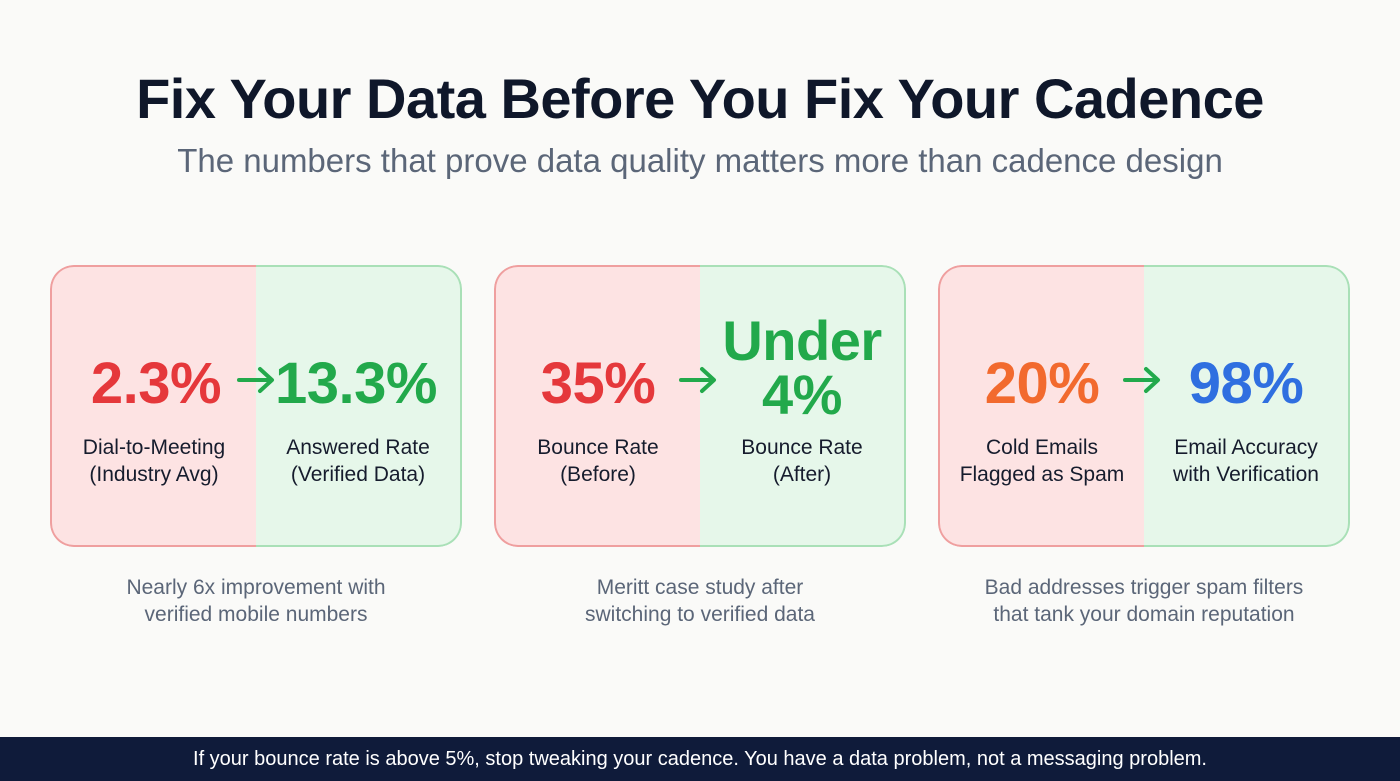 Image resolution: width=1400 pixels, height=781 pixels. I want to click on before-label-line2: (Industry Avg), so click(154, 474).